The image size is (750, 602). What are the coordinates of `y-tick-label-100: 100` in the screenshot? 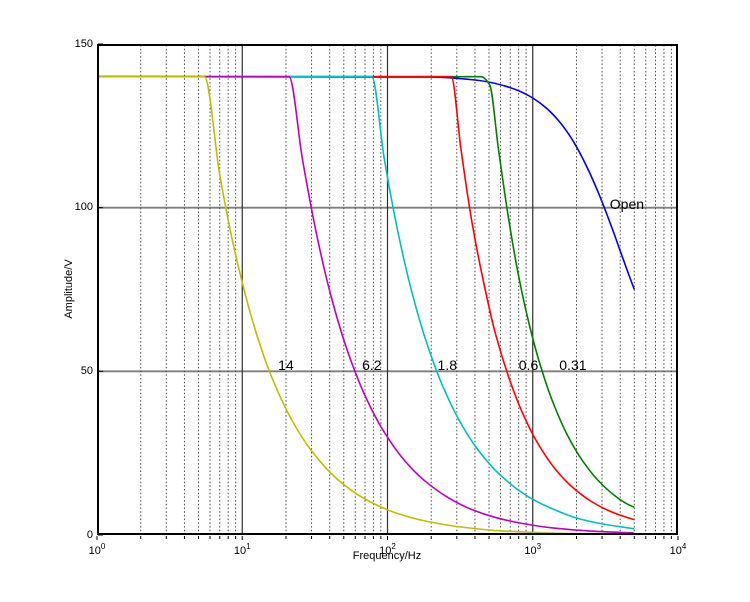 It's located at (83, 207).